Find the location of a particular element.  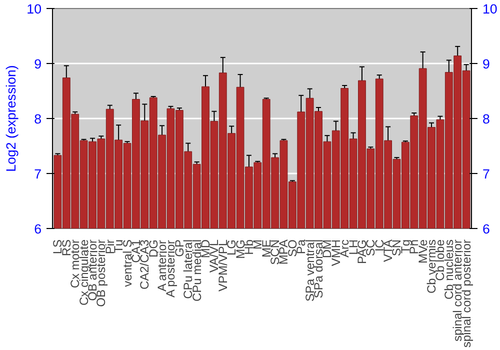

y-tick-label: 7 is located at coordinates (38, 174).